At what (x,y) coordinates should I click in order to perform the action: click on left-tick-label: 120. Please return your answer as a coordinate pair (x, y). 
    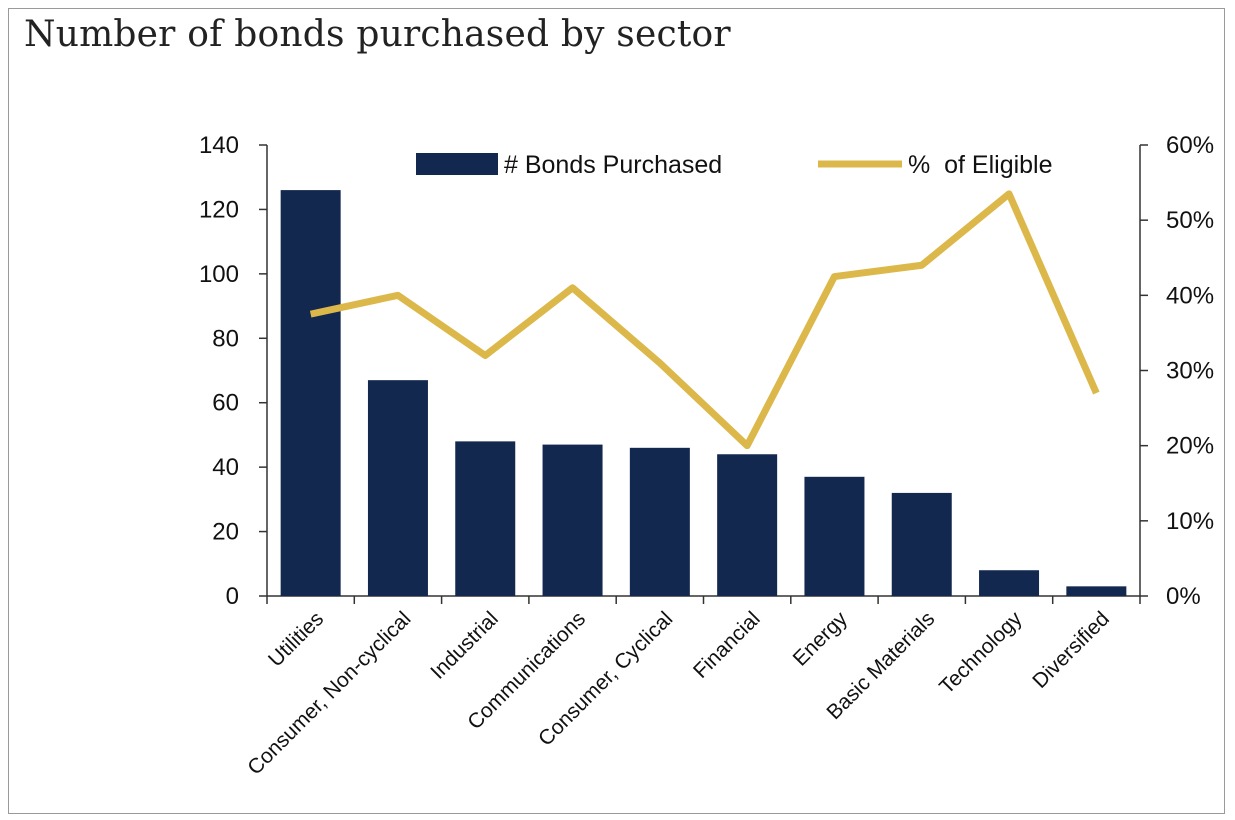
    Looking at the image, I should click on (219, 209).